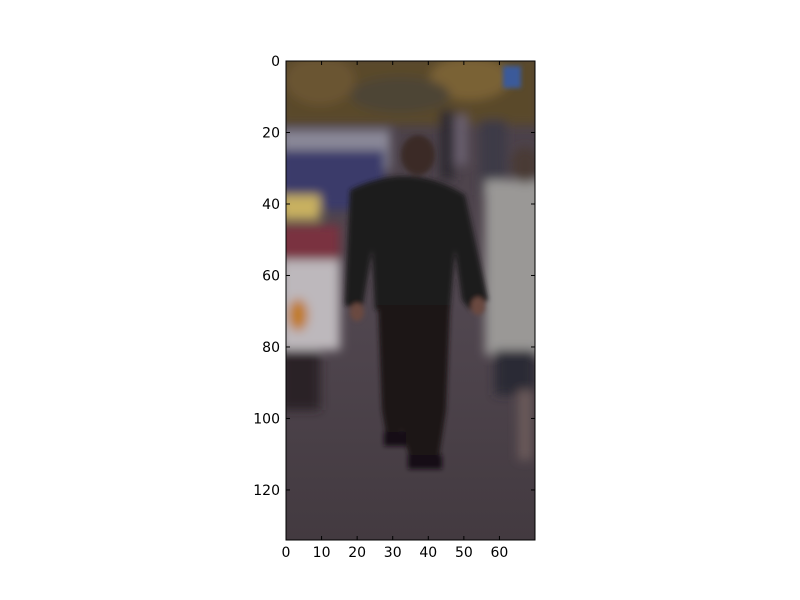 The image size is (800, 600). What do you see at coordinates (393, 553) in the screenshot?
I see `x-tick-label: 30` at bounding box center [393, 553].